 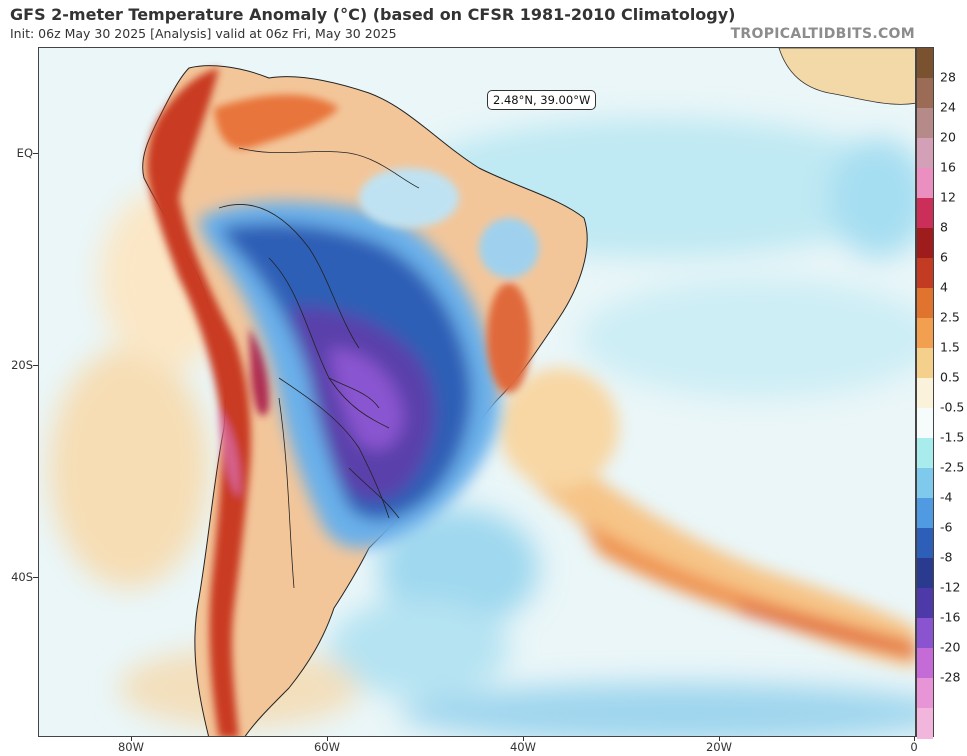 What do you see at coordinates (319, 368) in the screenshot?
I see `country-borders` at bounding box center [319, 368].